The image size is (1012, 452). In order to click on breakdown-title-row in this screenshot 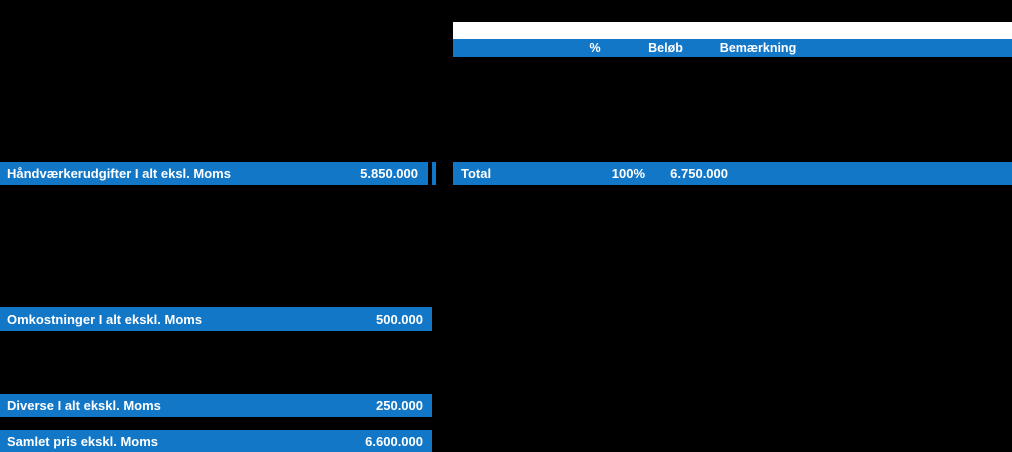, I will do `click(732, 30)`.